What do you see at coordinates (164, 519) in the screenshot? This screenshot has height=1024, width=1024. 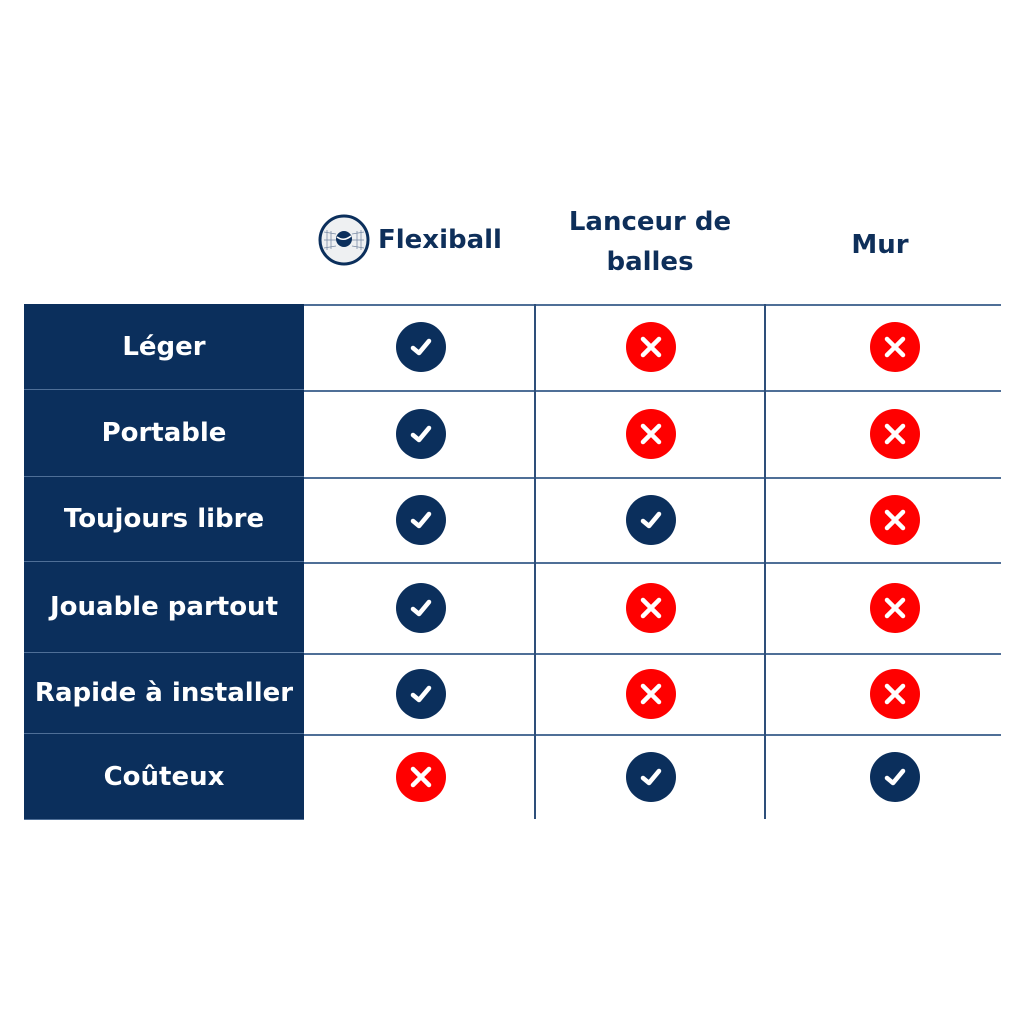 I see `row-label: Toujours libre` at bounding box center [164, 519].